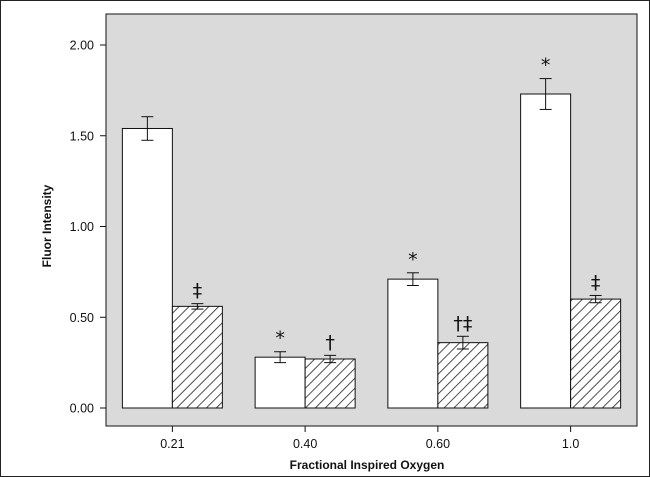  I want to click on y-tick-label: 0.00, so click(82, 409).